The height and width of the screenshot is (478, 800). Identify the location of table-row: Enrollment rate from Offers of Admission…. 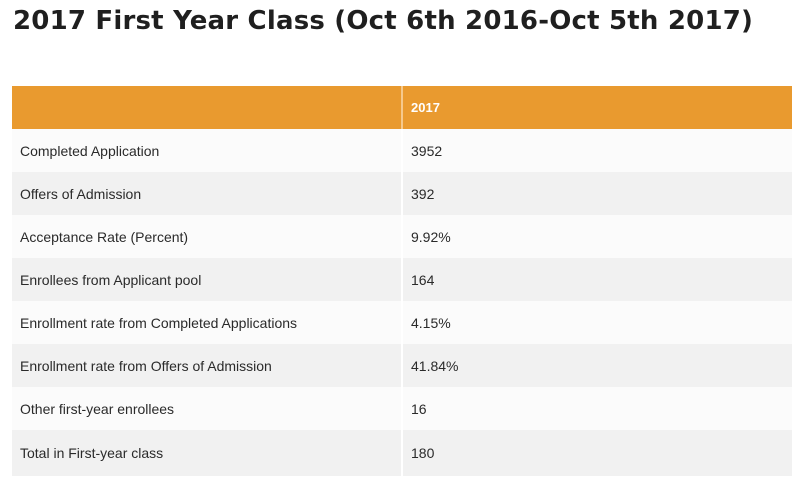
(402, 365).